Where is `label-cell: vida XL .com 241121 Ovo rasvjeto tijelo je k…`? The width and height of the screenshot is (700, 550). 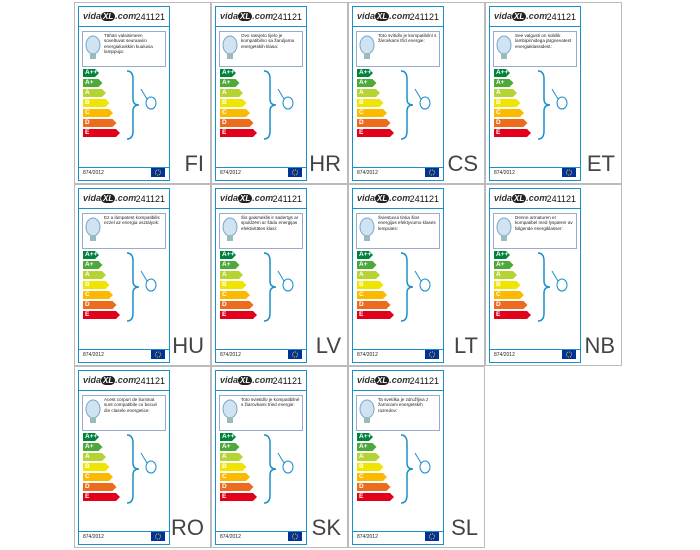
label-cell: vida XL .com 241121 Ovo rasvjeto tijelo je k… is located at coordinates (279, 93).